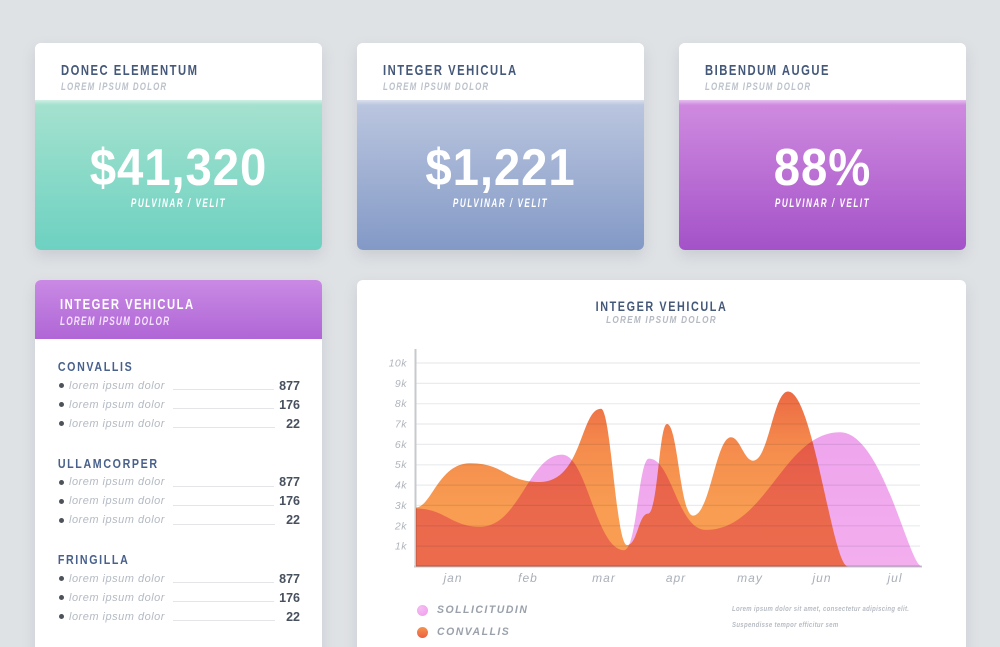 Image resolution: width=1000 pixels, height=647 pixels. Describe the element at coordinates (401, 384) in the screenshot. I see `svg-text: 9k` at that location.